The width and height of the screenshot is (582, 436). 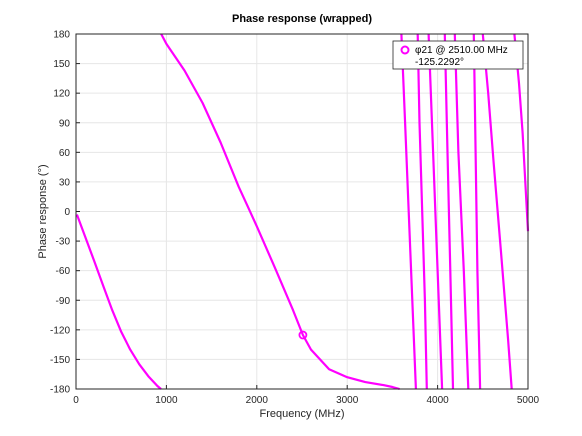 I want to click on x-tick-label: 1000, so click(x=166, y=400).